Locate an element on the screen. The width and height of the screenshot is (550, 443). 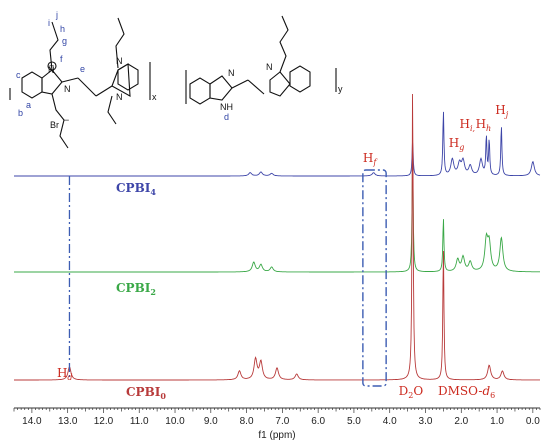
pos-g: g is located at coordinates (64, 41).